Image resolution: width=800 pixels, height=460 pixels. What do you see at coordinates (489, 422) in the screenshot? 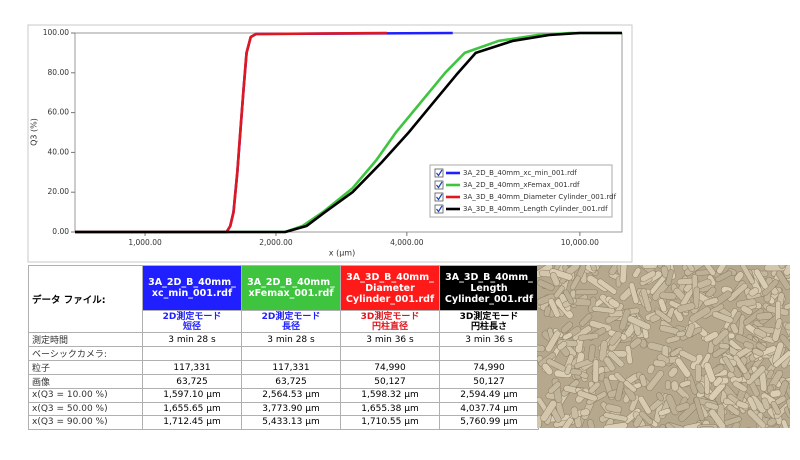
I see `cell: 5,760.99 μm` at bounding box center [489, 422].